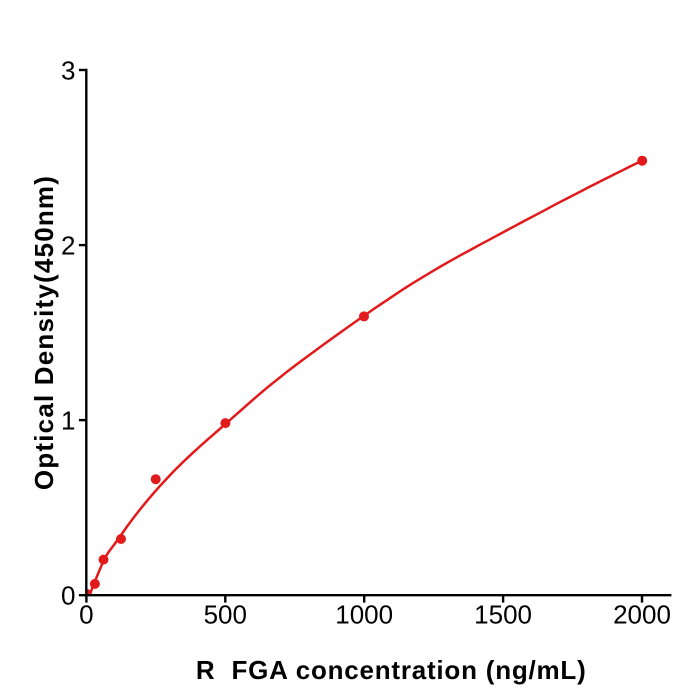 The image size is (700, 700). What do you see at coordinates (68, 421) in the screenshot?
I see `svg-text: 1` at bounding box center [68, 421].